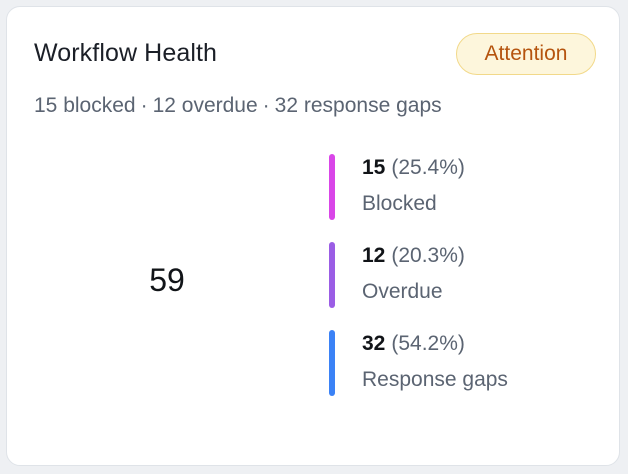 The width and height of the screenshot is (628, 474). I want to click on summary-gaps: 32 response gaps, so click(358, 105).